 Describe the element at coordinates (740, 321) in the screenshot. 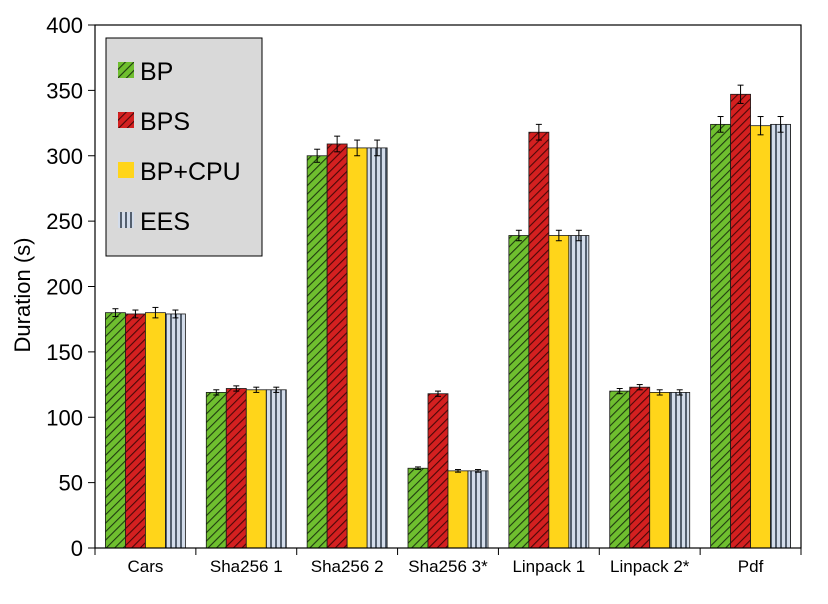

I see `bar-bps-pdf` at that location.